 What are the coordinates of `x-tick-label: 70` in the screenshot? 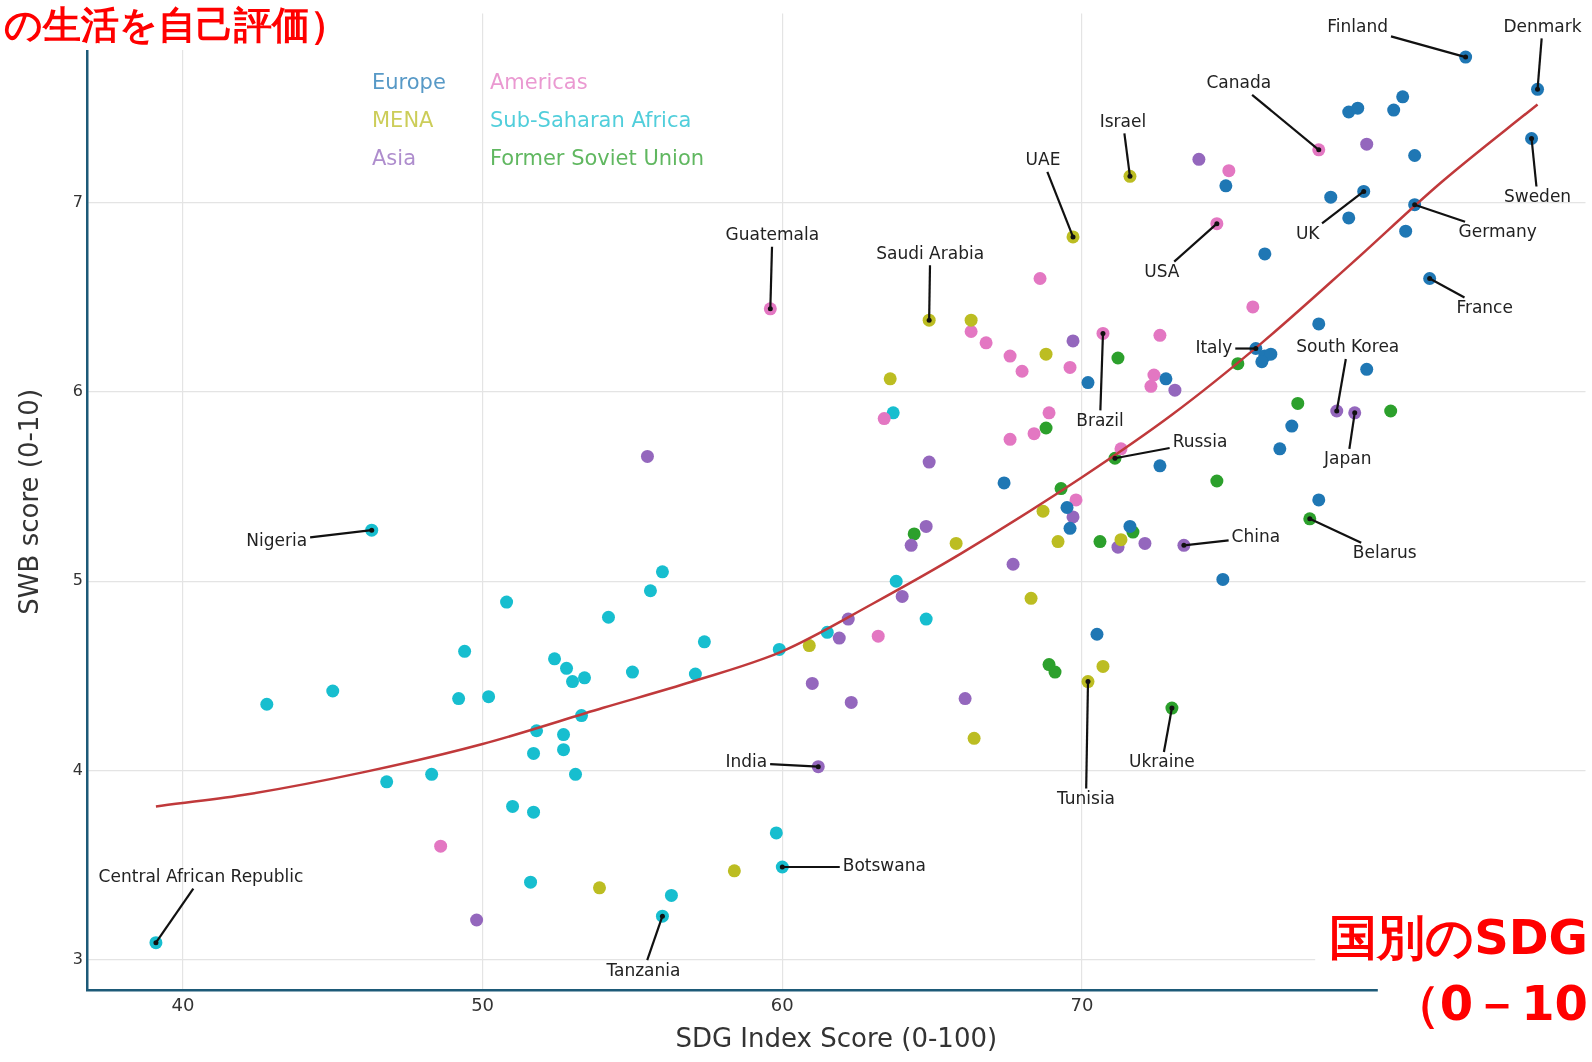 It's located at (1082, 1005).